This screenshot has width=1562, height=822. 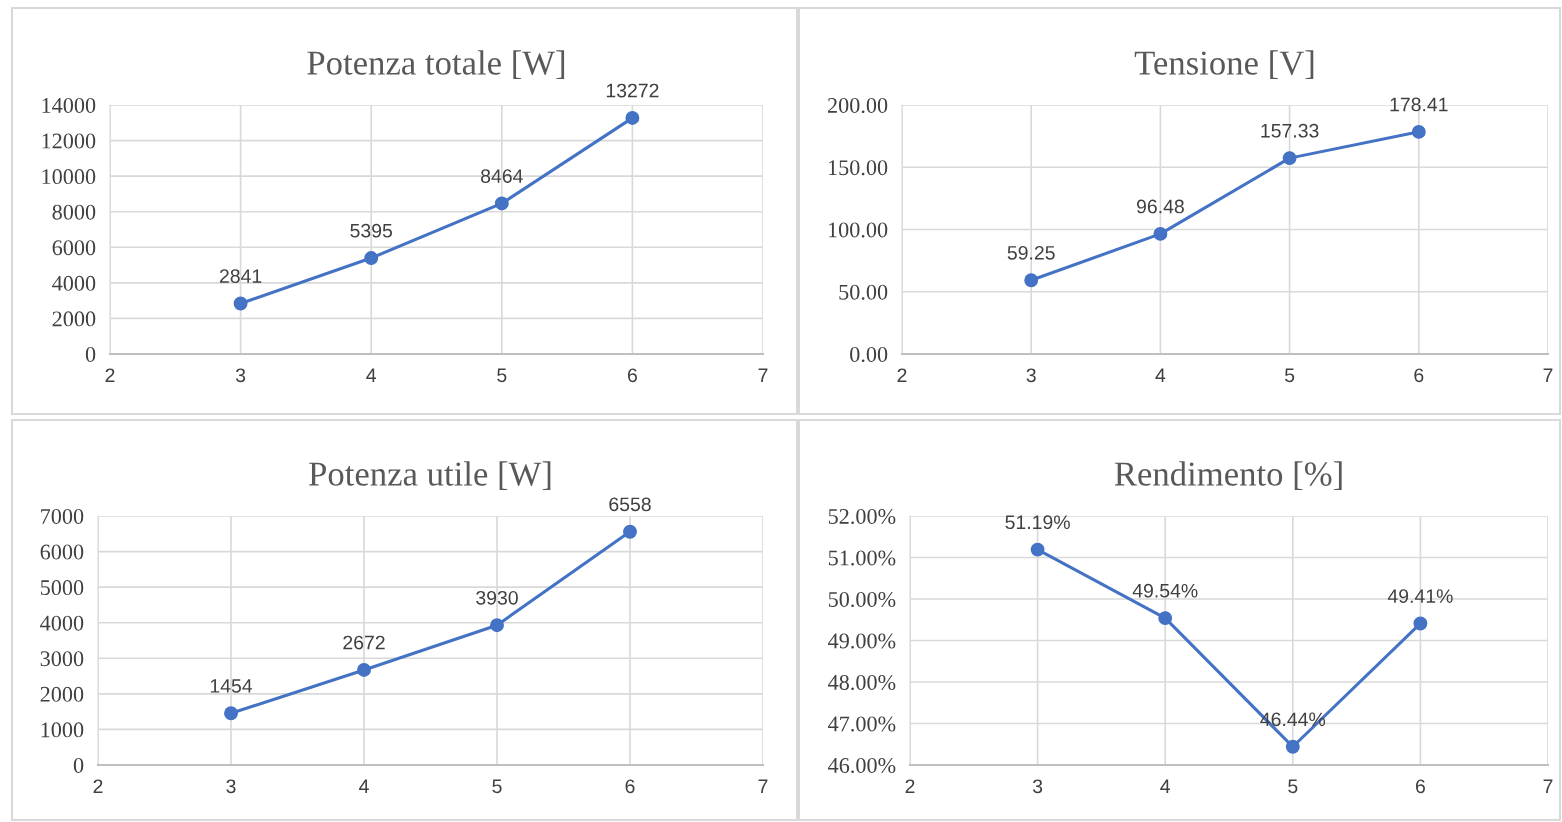 I want to click on y-tick-label: 49.00%, so click(x=862, y=641).